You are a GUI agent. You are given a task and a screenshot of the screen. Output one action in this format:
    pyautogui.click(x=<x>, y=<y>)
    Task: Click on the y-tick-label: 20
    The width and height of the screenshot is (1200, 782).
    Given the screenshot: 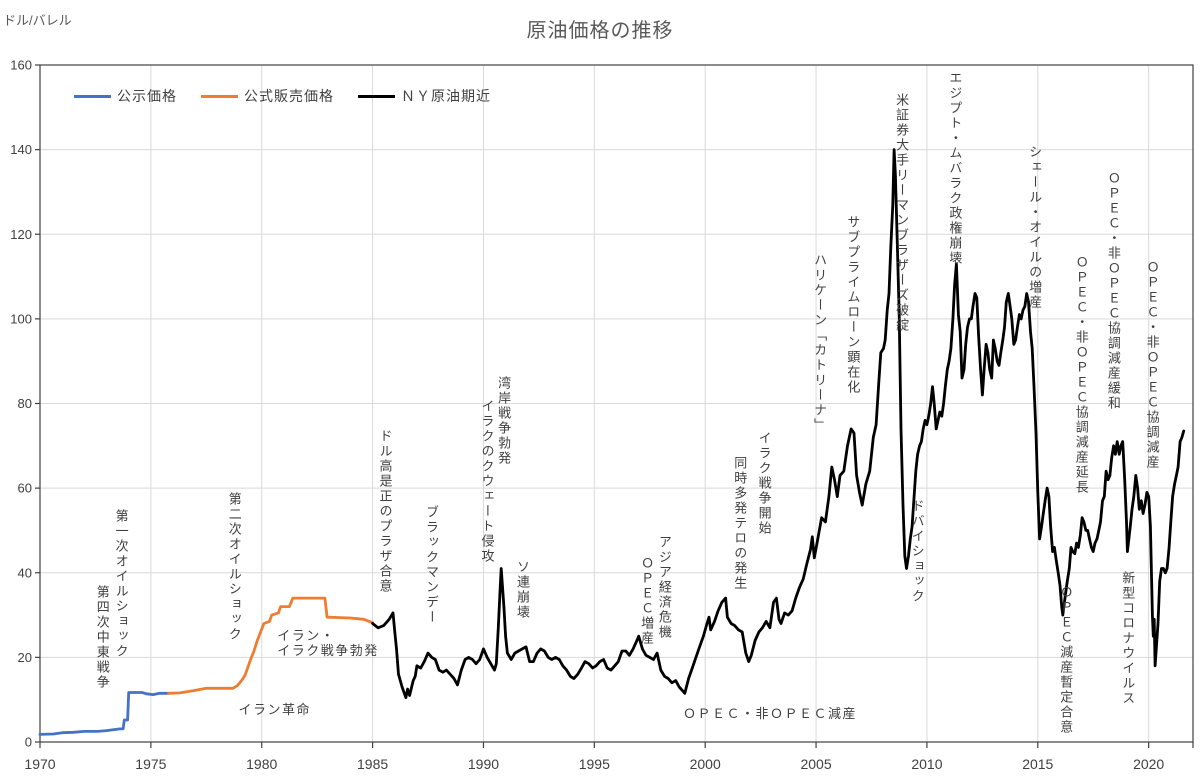 What is the action you would take?
    pyautogui.click(x=25, y=657)
    